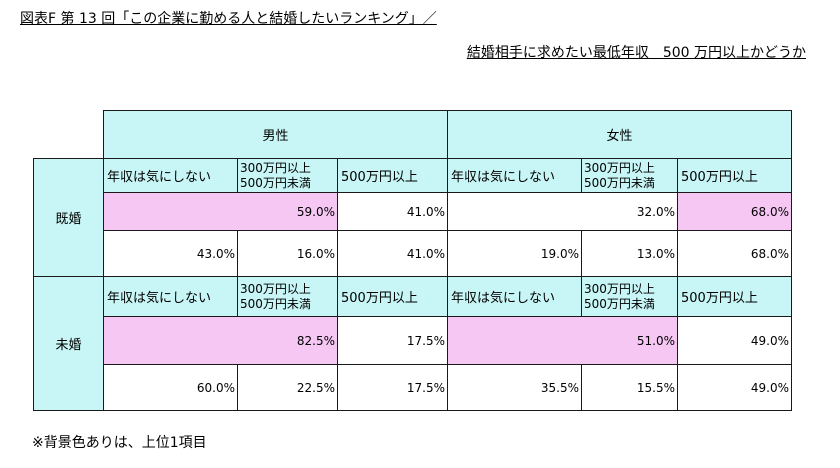  Describe the element at coordinates (629, 253) in the screenshot. I see `married-female-300-500-cell: 13.0%` at that location.